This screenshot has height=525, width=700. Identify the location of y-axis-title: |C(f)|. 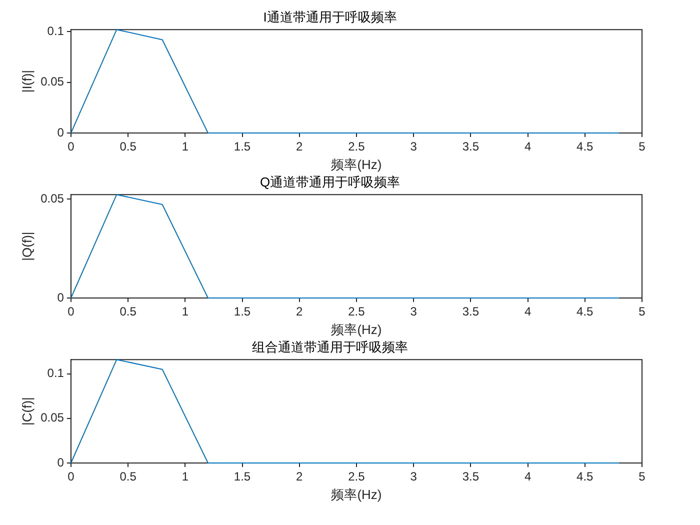
(26, 411).